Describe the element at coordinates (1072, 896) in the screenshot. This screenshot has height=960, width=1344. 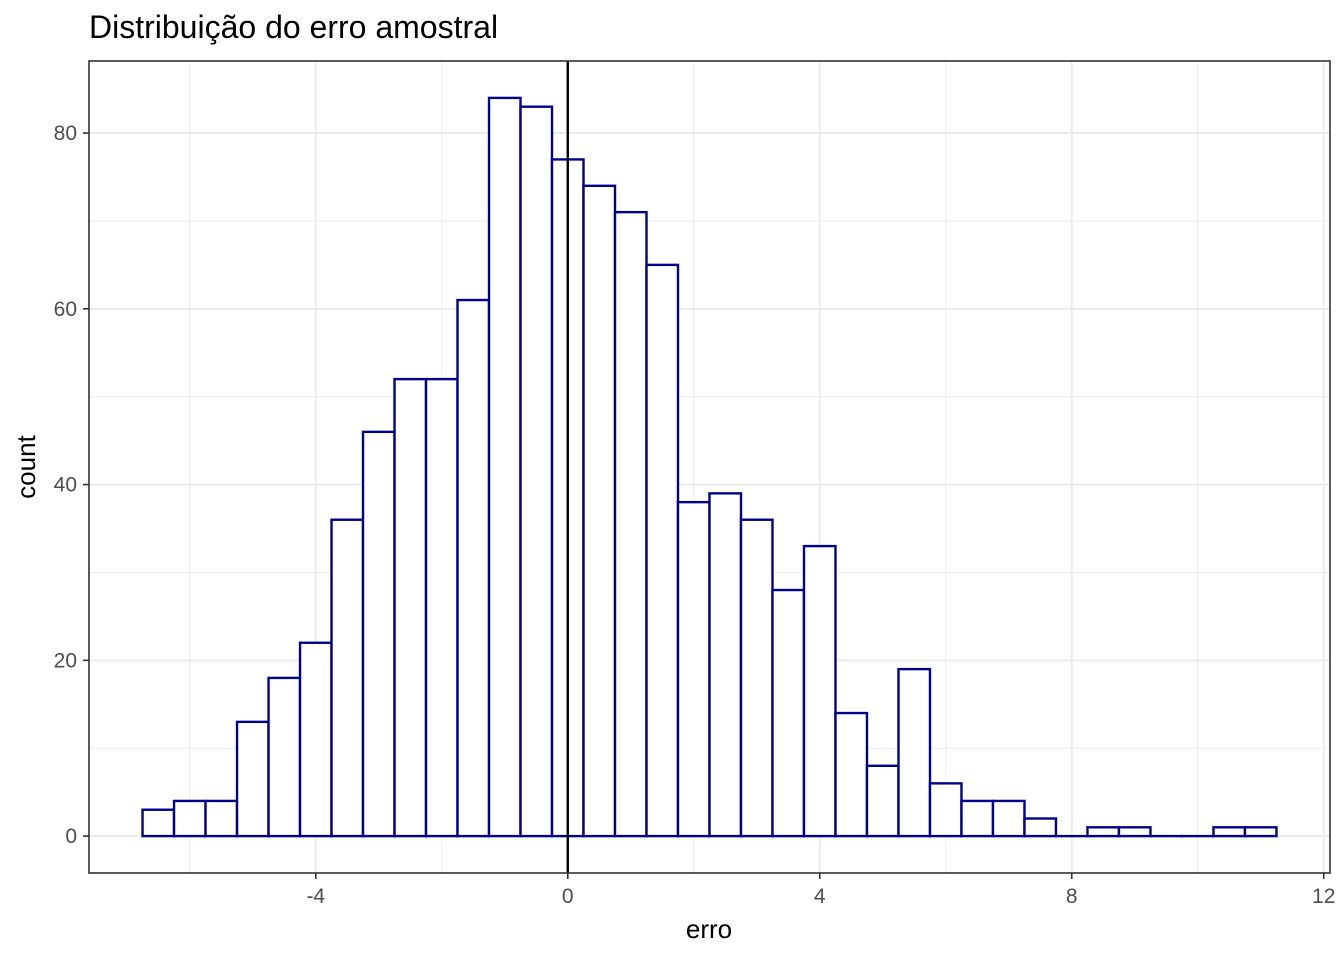
I see `x-tick-label: 8` at that location.